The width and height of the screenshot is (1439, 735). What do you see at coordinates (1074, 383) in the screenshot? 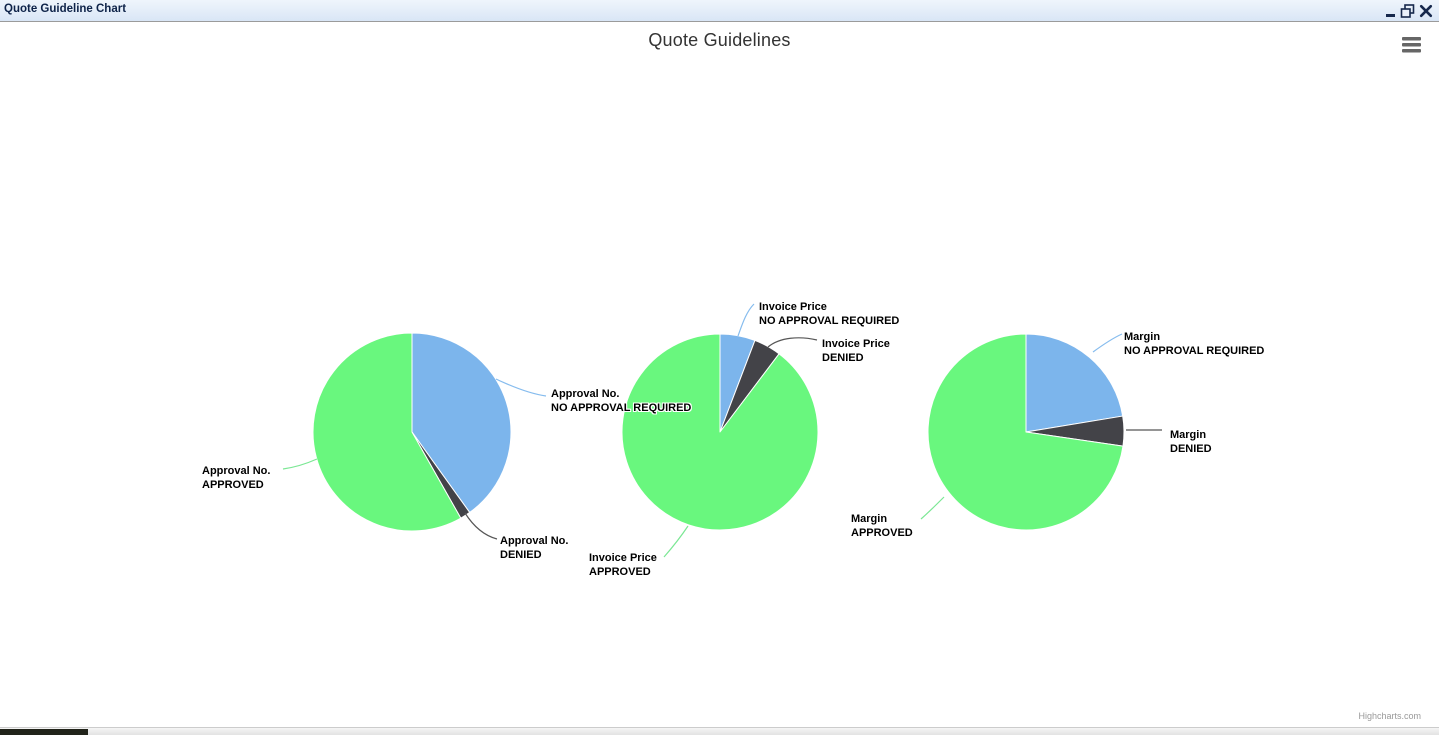
I see `pie-slice-margin-no-approval-required` at bounding box center [1074, 383].